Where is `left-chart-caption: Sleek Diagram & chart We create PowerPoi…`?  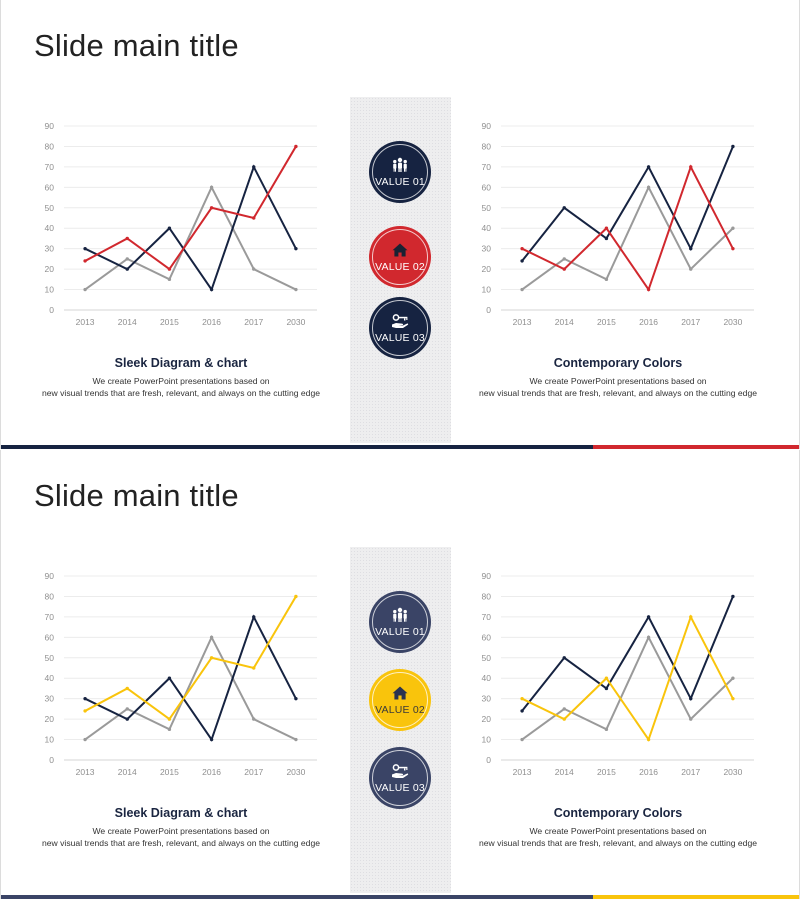
left-chart-caption: Sleek Diagram & chart We create PowerPoi… is located at coordinates (181, 827).